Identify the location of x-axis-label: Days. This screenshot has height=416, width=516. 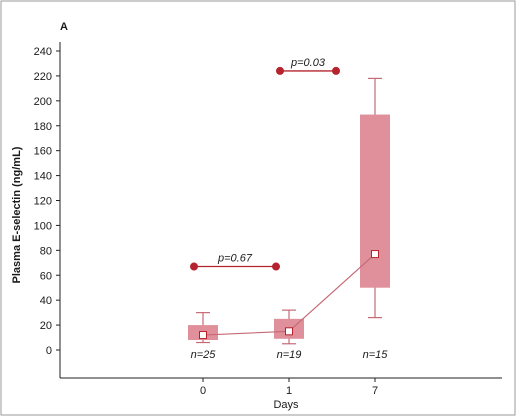
(286, 405).